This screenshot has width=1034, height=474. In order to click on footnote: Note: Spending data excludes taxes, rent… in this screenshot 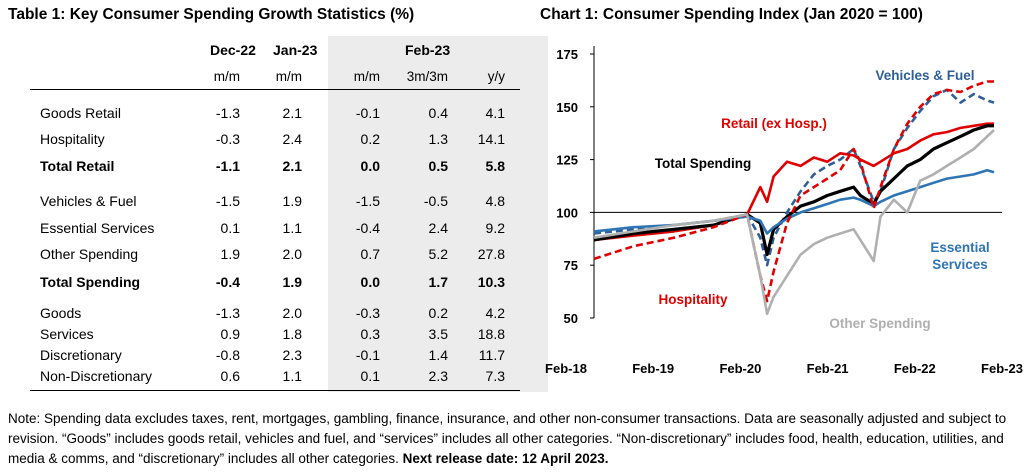, I will do `click(518, 439)`.